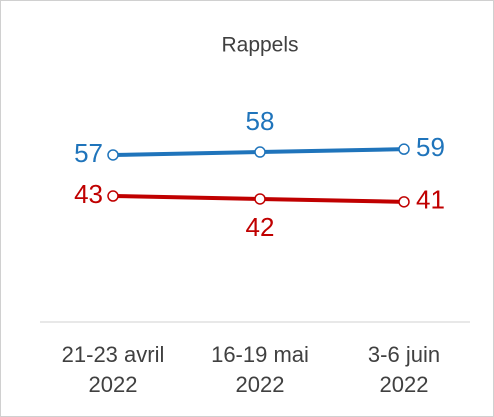  What do you see at coordinates (430, 200) in the screenshot?
I see `value-label: 41` at bounding box center [430, 200].